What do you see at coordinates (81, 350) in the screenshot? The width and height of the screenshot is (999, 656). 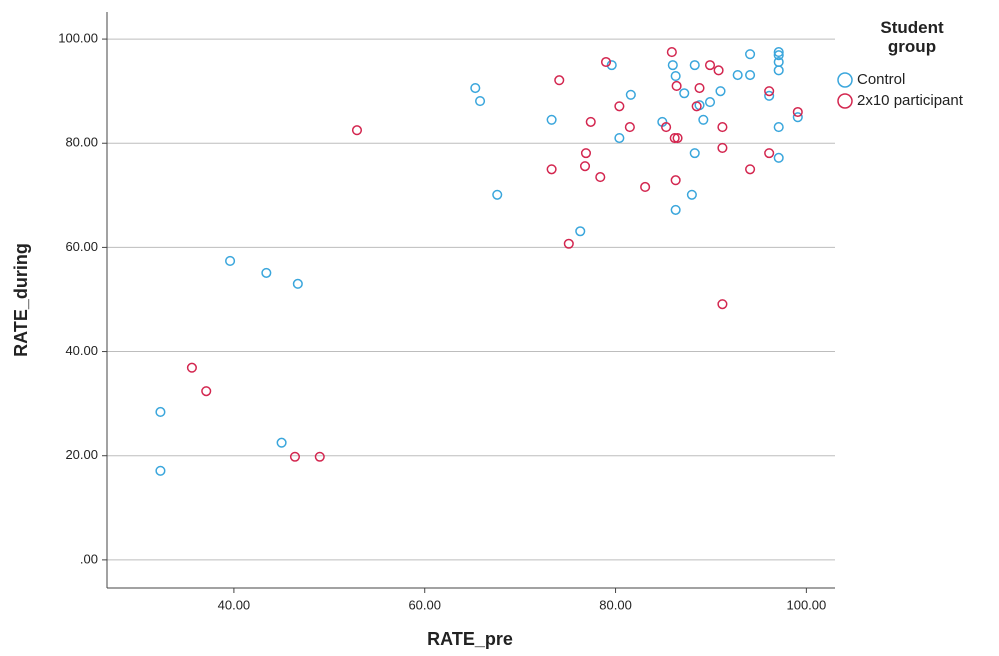 I see `y-tick-label: 40.00` at bounding box center [81, 350].